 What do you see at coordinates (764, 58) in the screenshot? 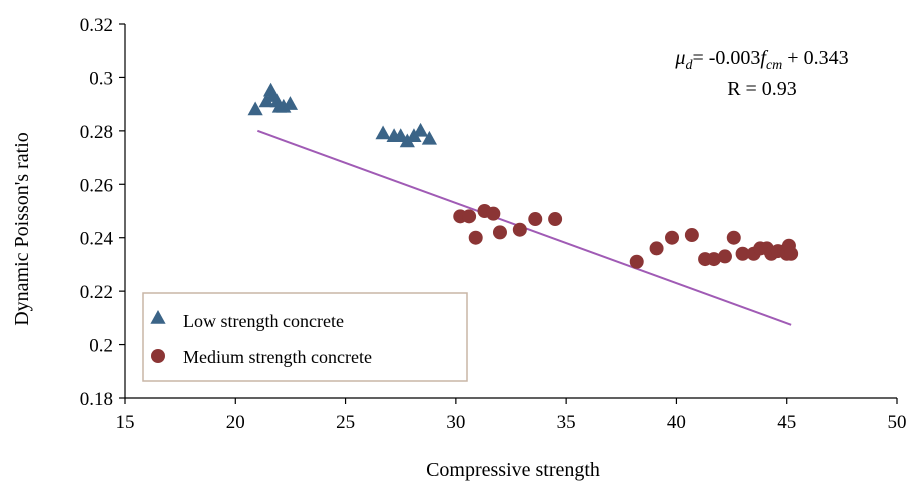
I see `eq-f: f` at bounding box center [764, 58].